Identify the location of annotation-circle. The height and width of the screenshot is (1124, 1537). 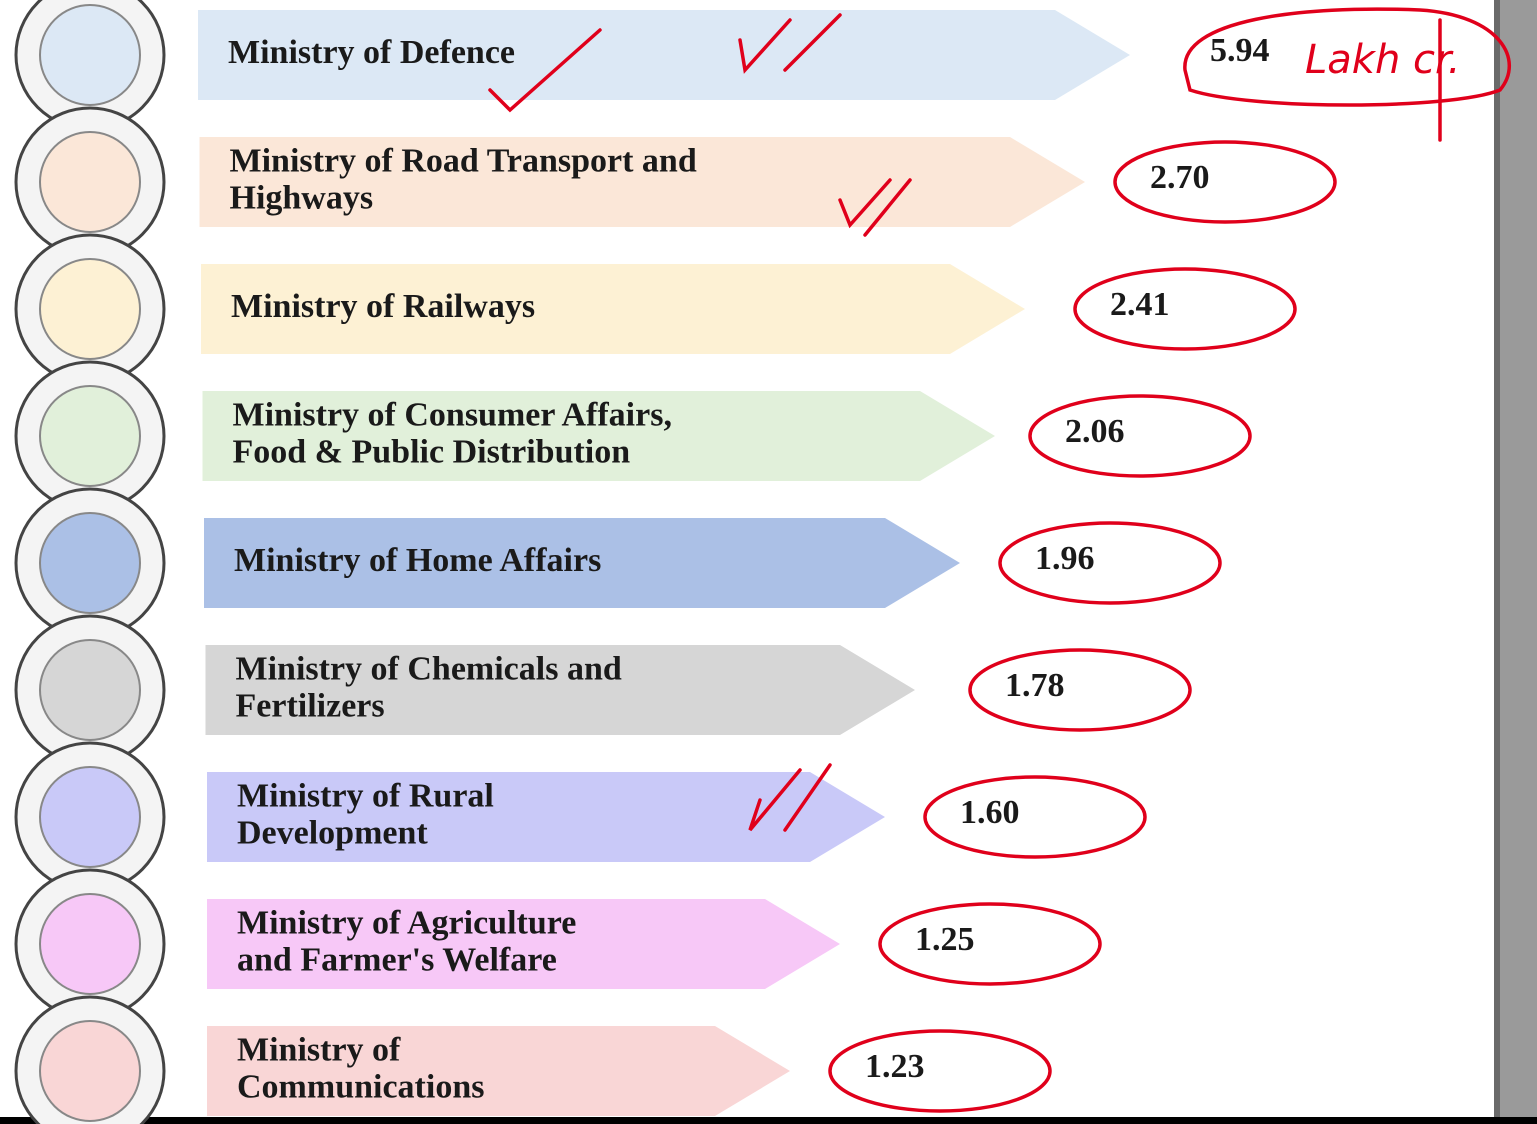
(1347, 57).